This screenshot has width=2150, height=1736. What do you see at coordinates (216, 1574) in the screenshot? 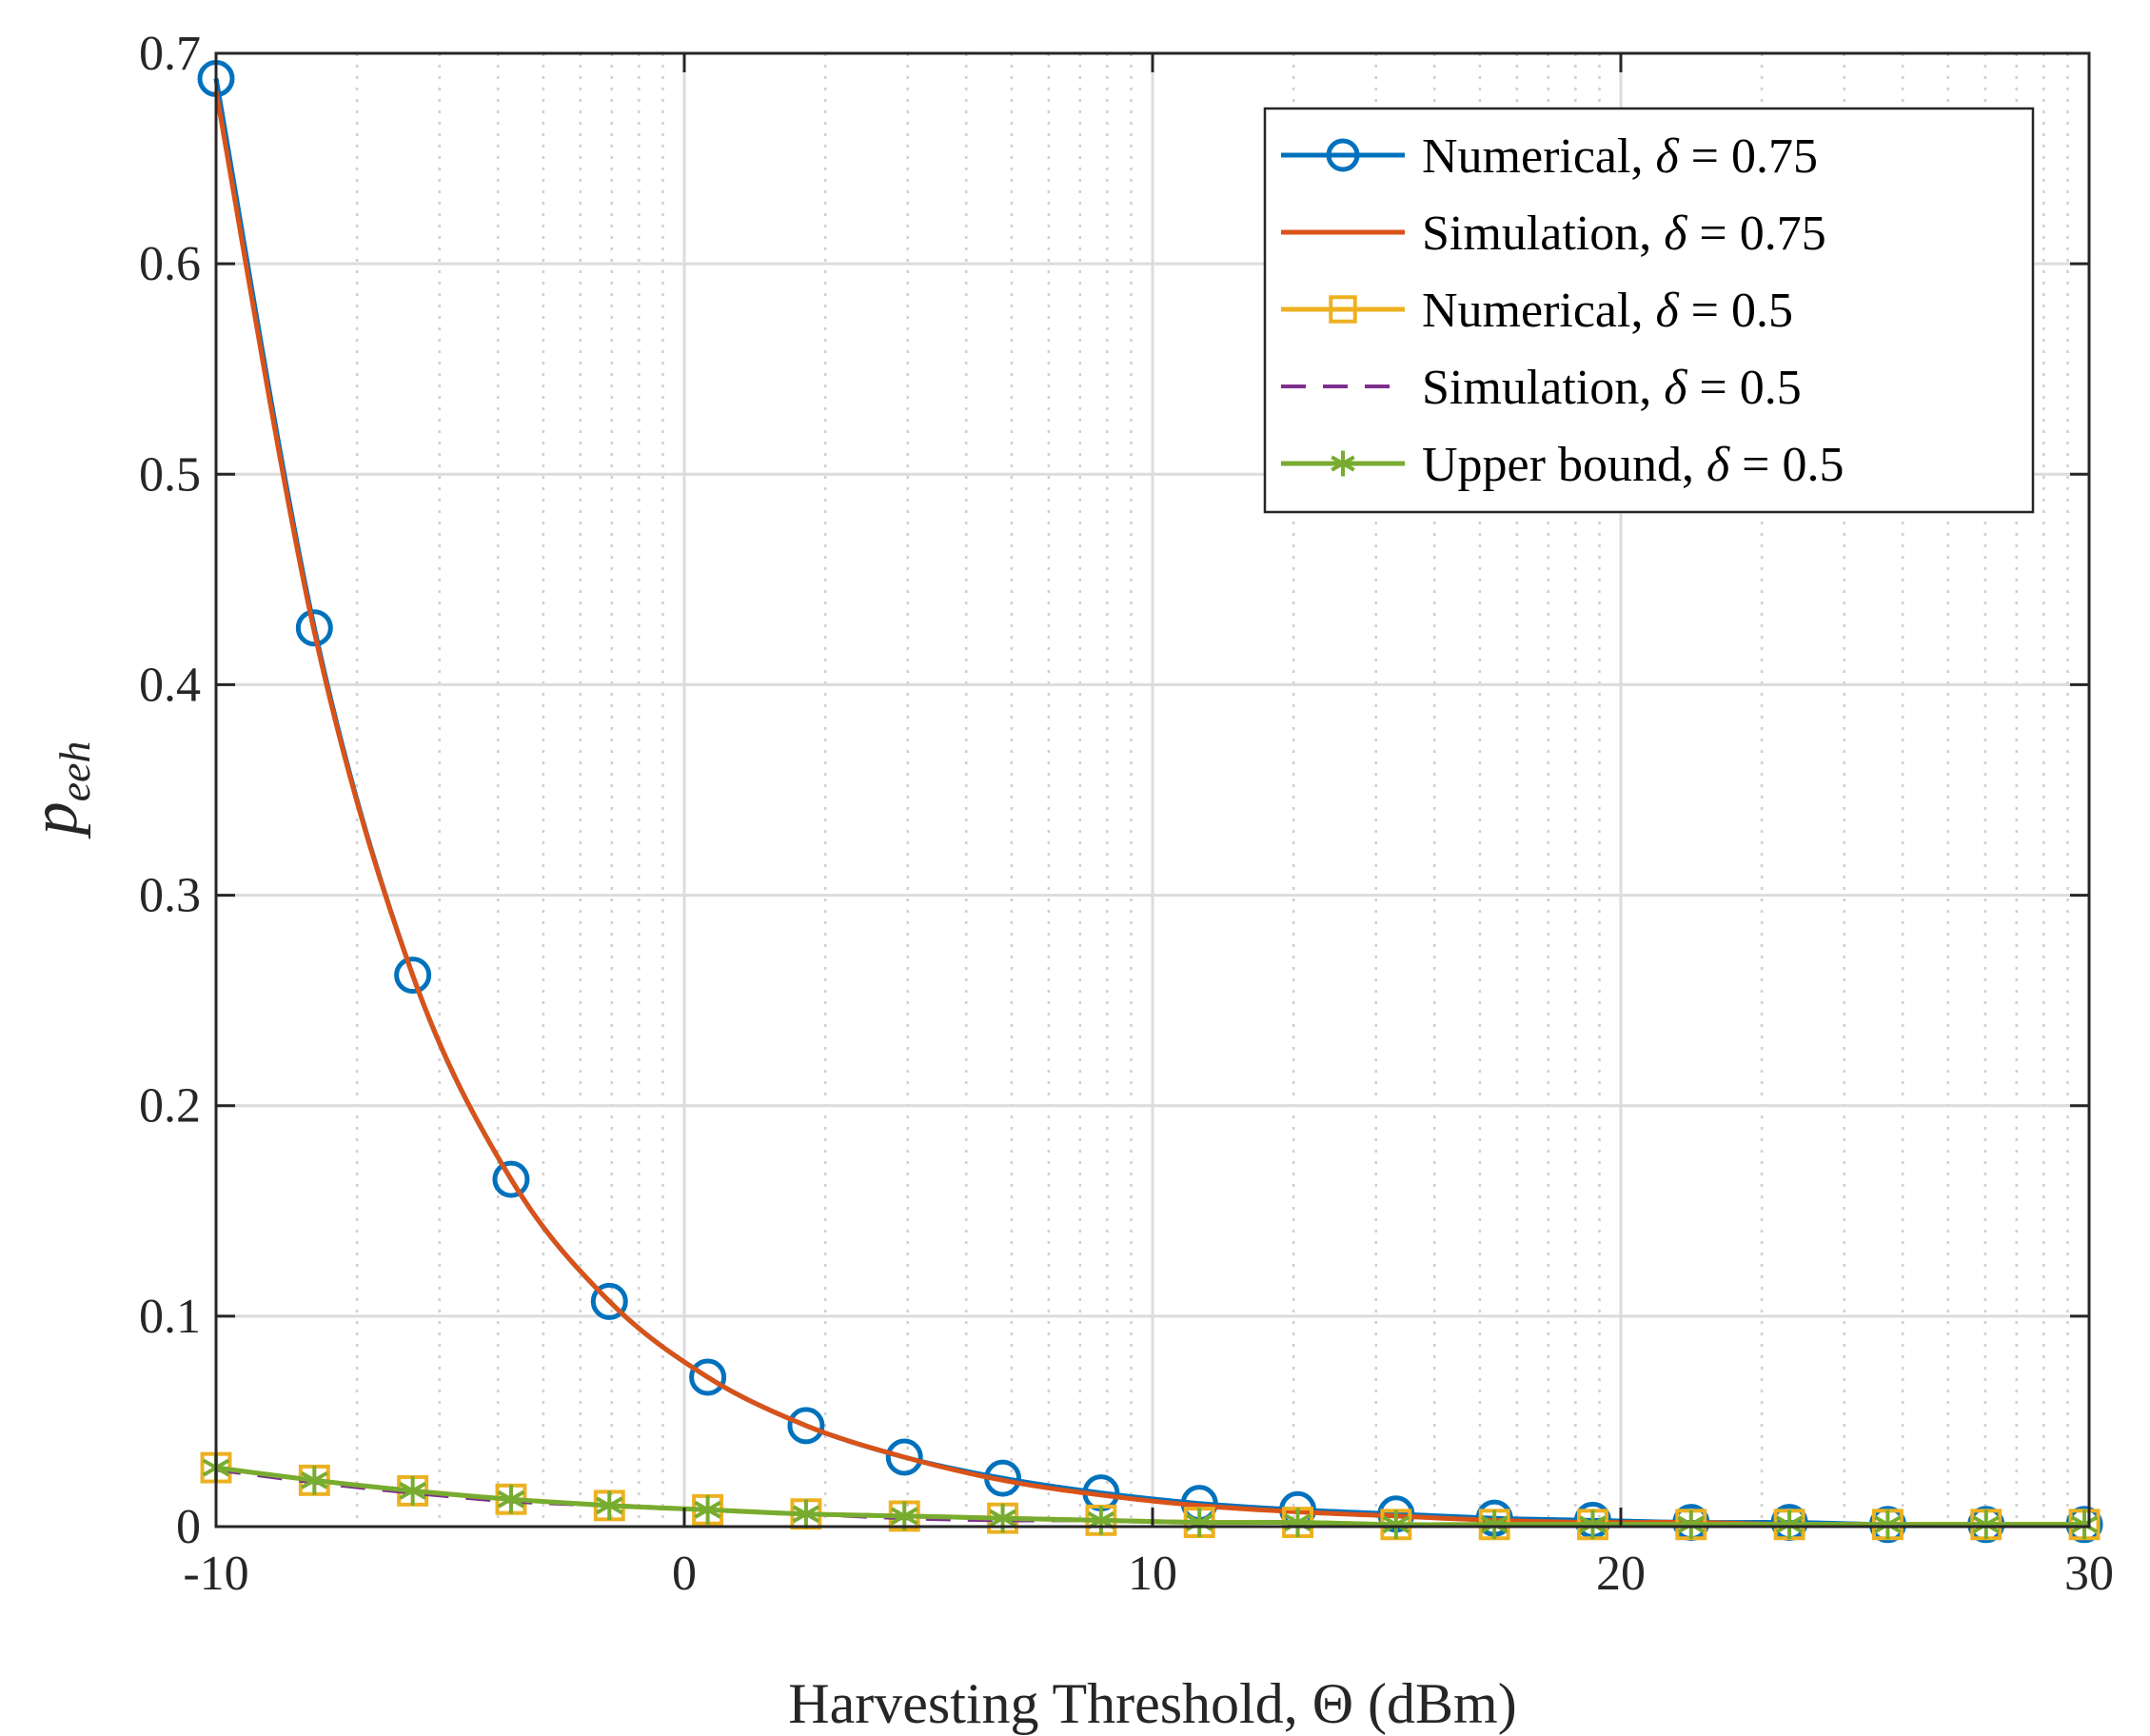
I see `x-tick-label: -10` at bounding box center [216, 1574].